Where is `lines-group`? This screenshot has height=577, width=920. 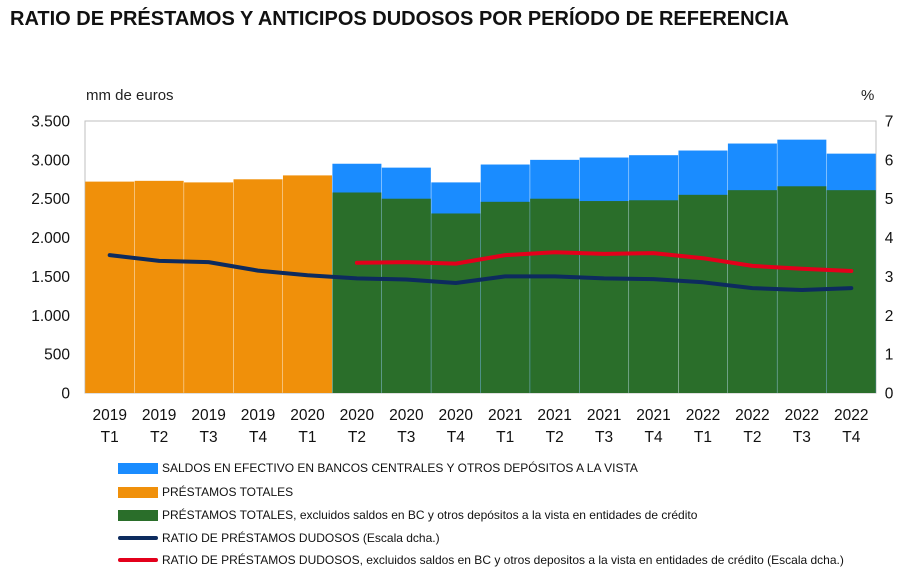 lines-group is located at coordinates (480, 271).